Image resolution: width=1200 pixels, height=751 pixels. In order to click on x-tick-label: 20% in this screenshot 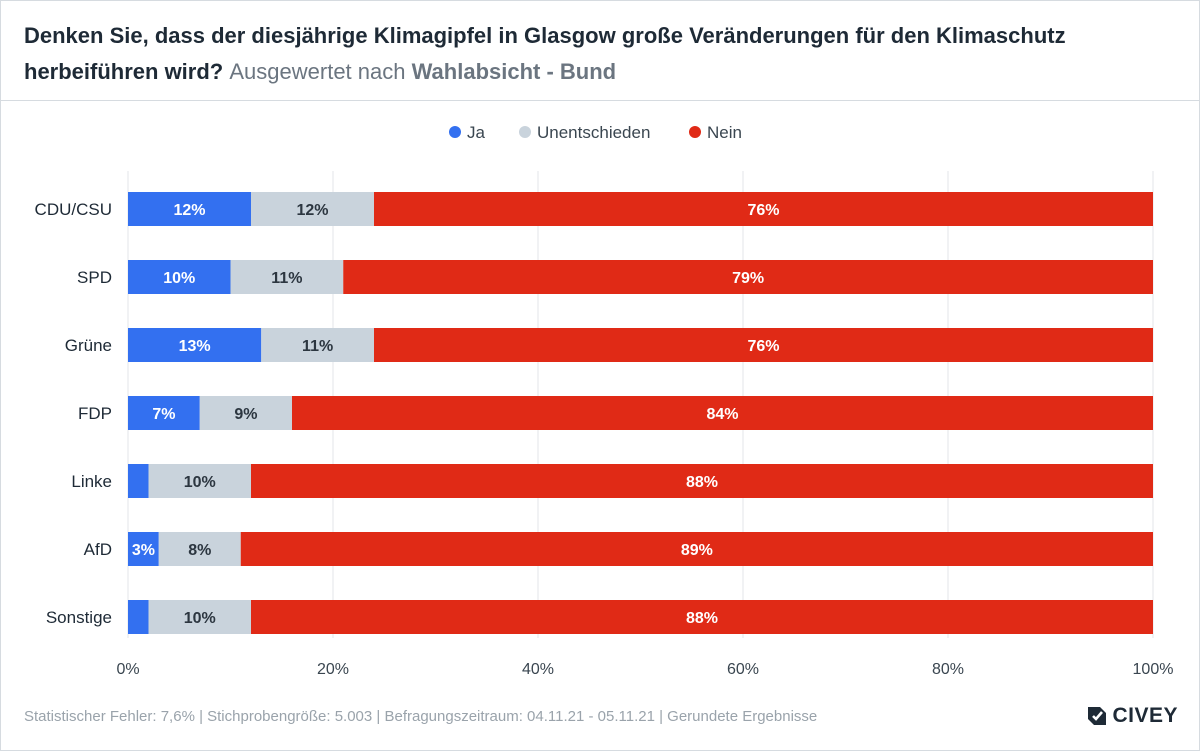, I will do `click(333, 669)`.